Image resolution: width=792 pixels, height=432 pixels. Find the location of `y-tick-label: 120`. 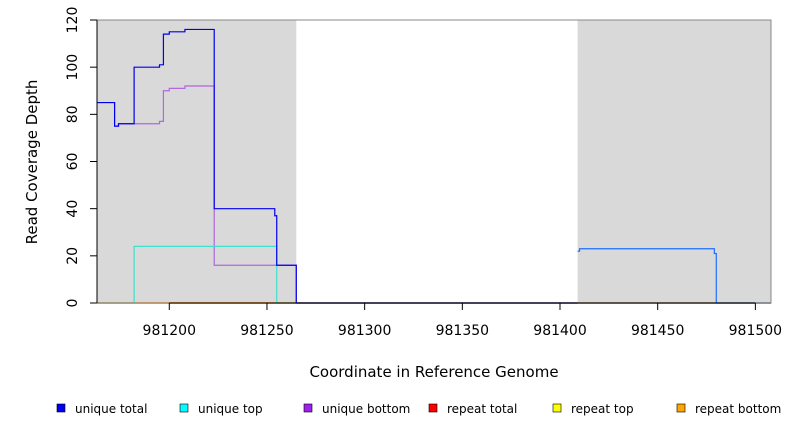

y-tick-label: 120 is located at coordinates (73, 20).